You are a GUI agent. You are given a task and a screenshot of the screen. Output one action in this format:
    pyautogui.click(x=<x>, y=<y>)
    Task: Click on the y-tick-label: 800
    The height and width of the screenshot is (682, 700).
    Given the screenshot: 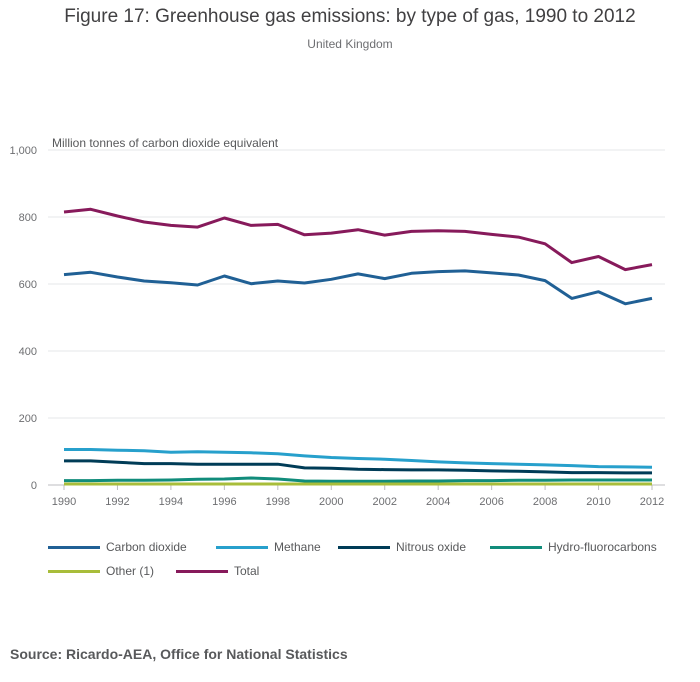 What is the action you would take?
    pyautogui.click(x=28, y=218)
    